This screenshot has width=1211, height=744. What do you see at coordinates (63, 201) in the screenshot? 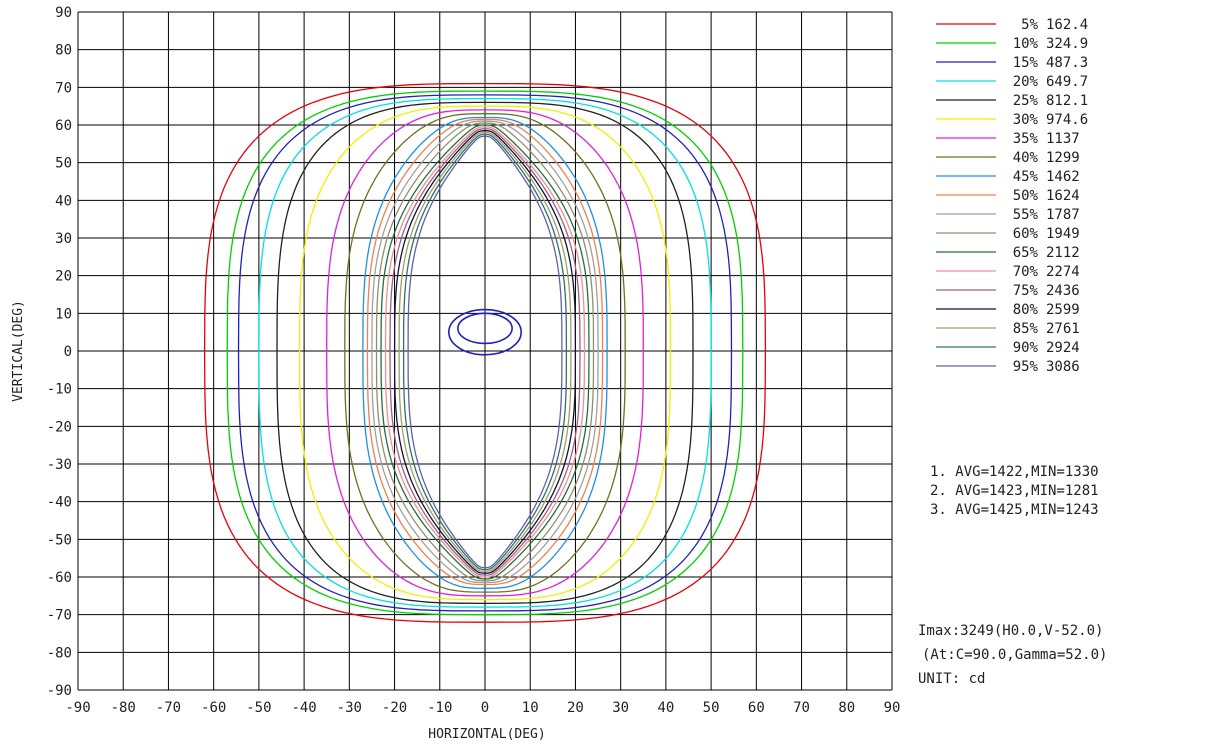
I see `y-tick-label: 40` at bounding box center [63, 201].